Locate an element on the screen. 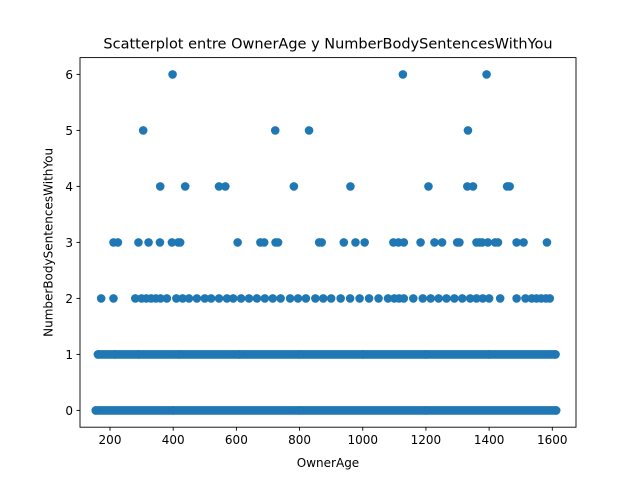  x-tick-label: 200 is located at coordinates (110, 440).